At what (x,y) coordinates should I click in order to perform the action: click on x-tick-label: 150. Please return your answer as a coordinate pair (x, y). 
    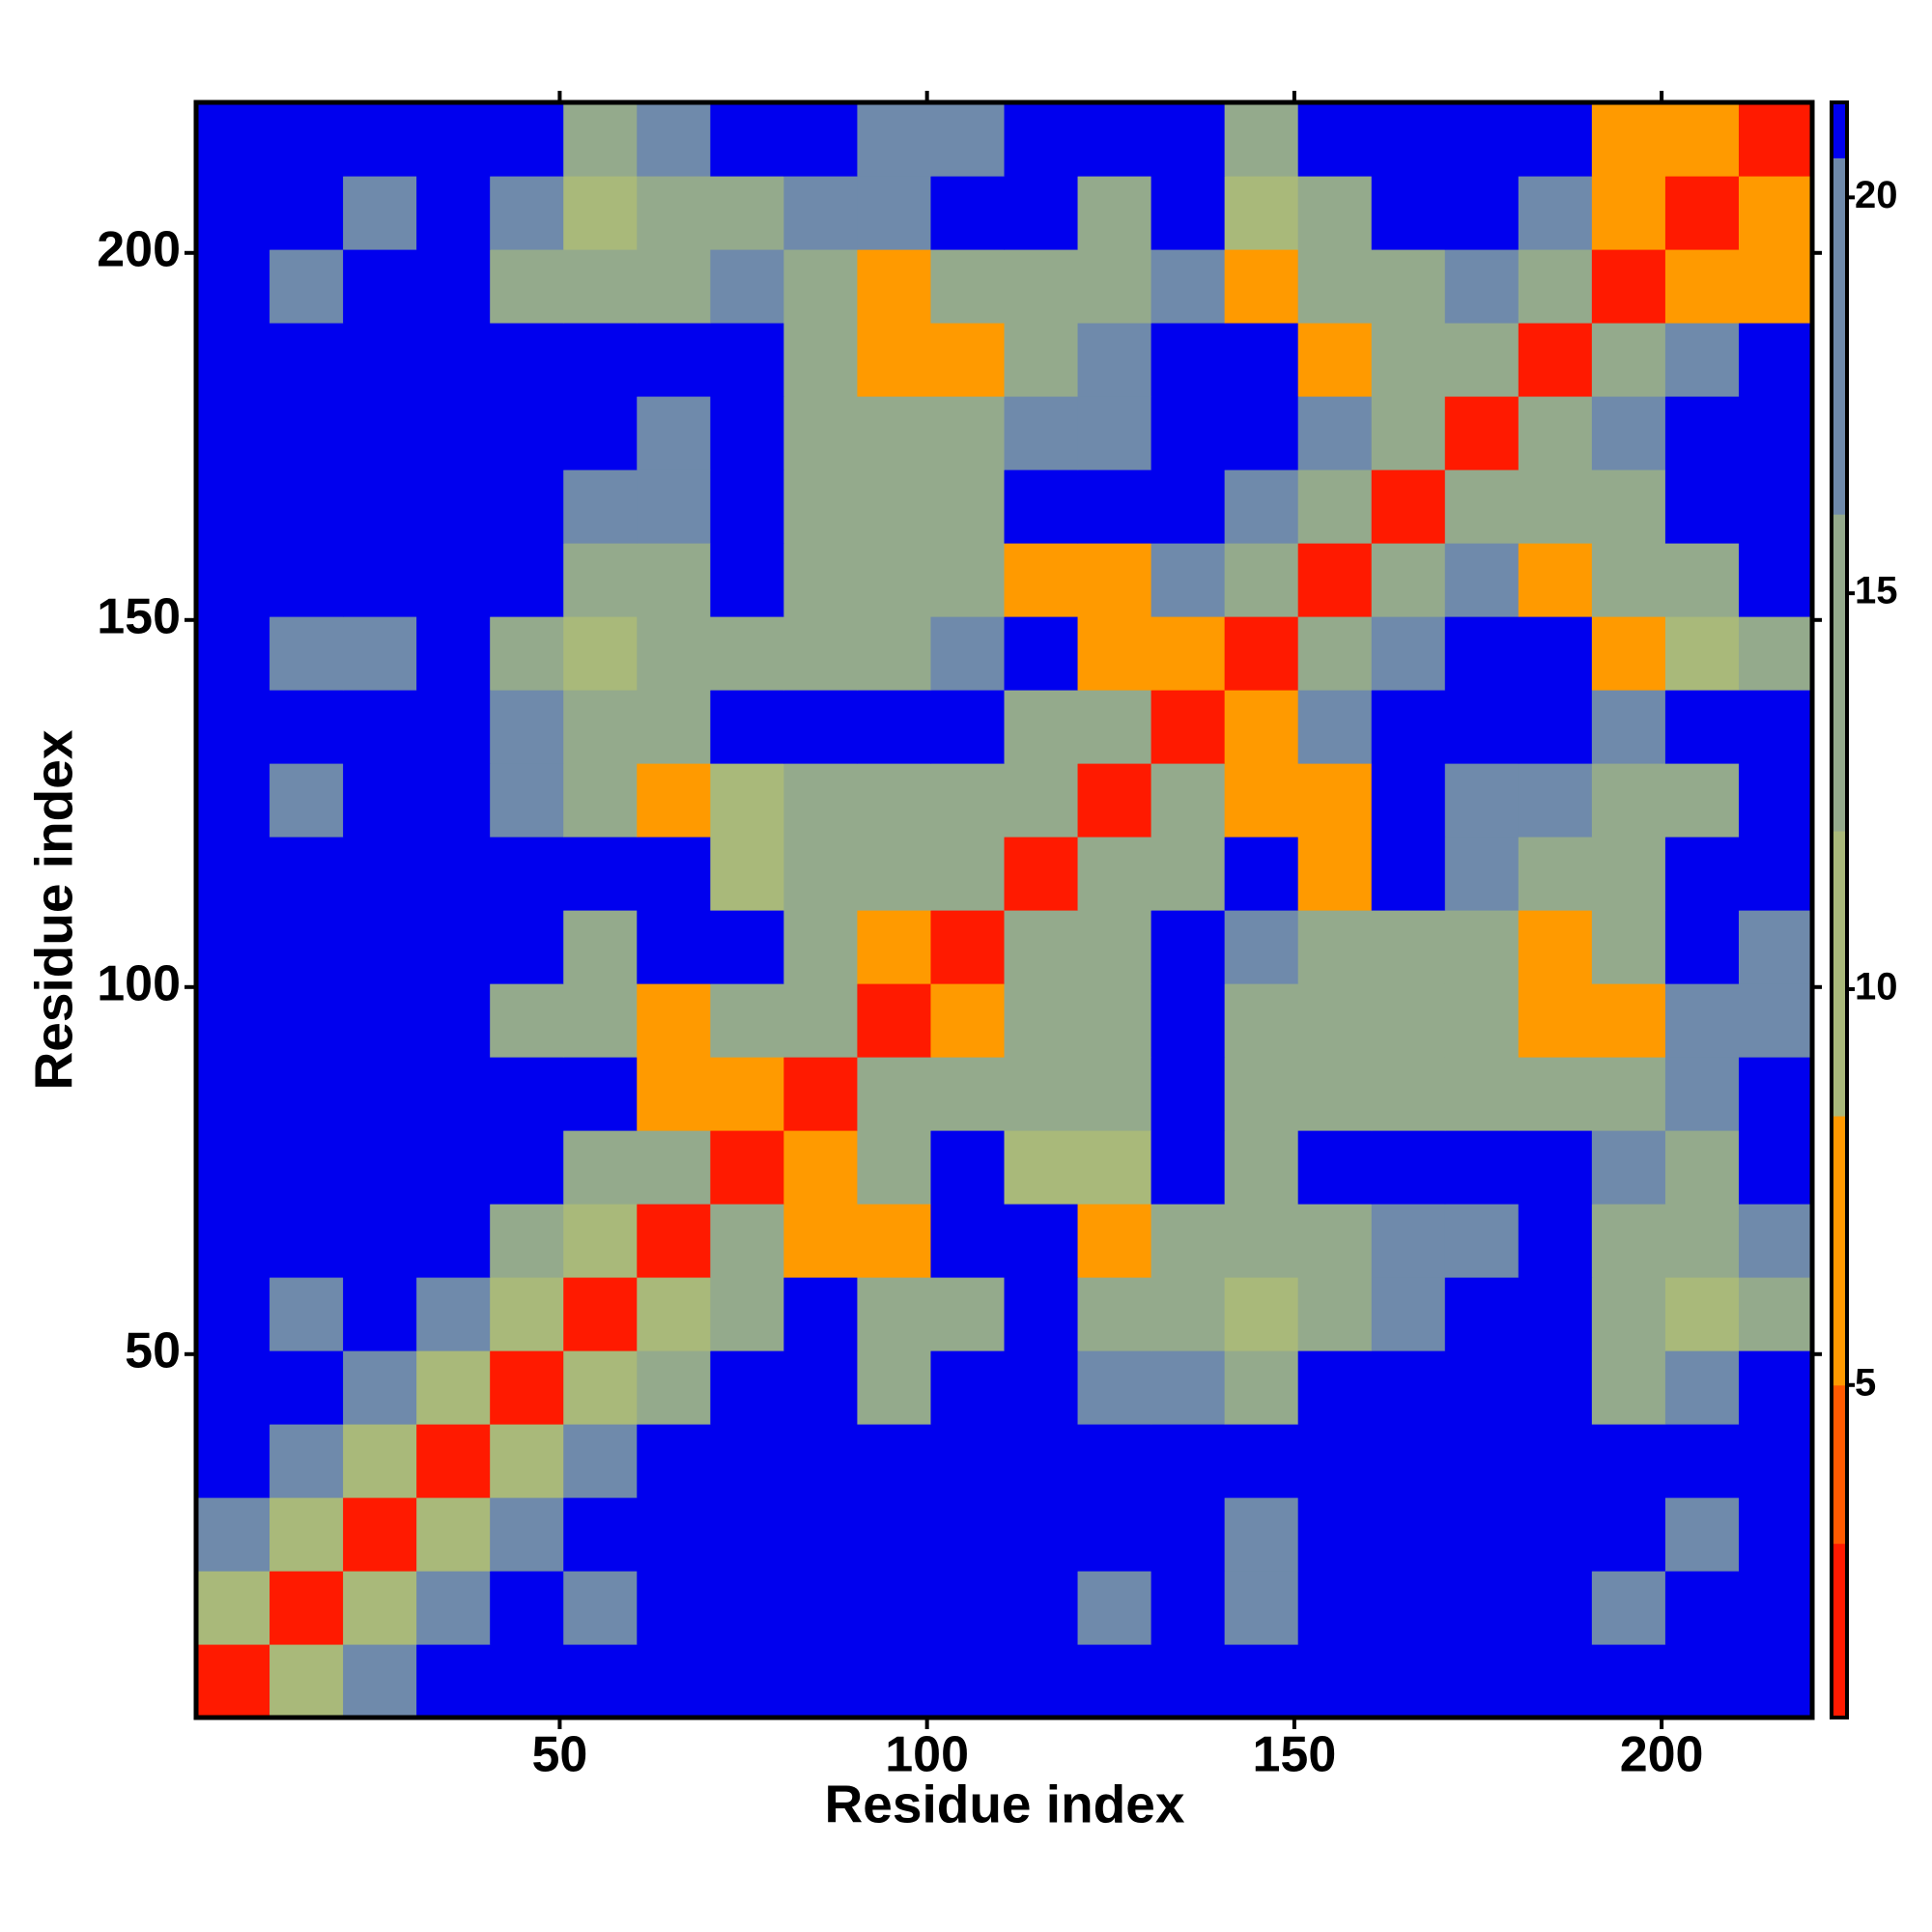
    Looking at the image, I should click on (1294, 1755).